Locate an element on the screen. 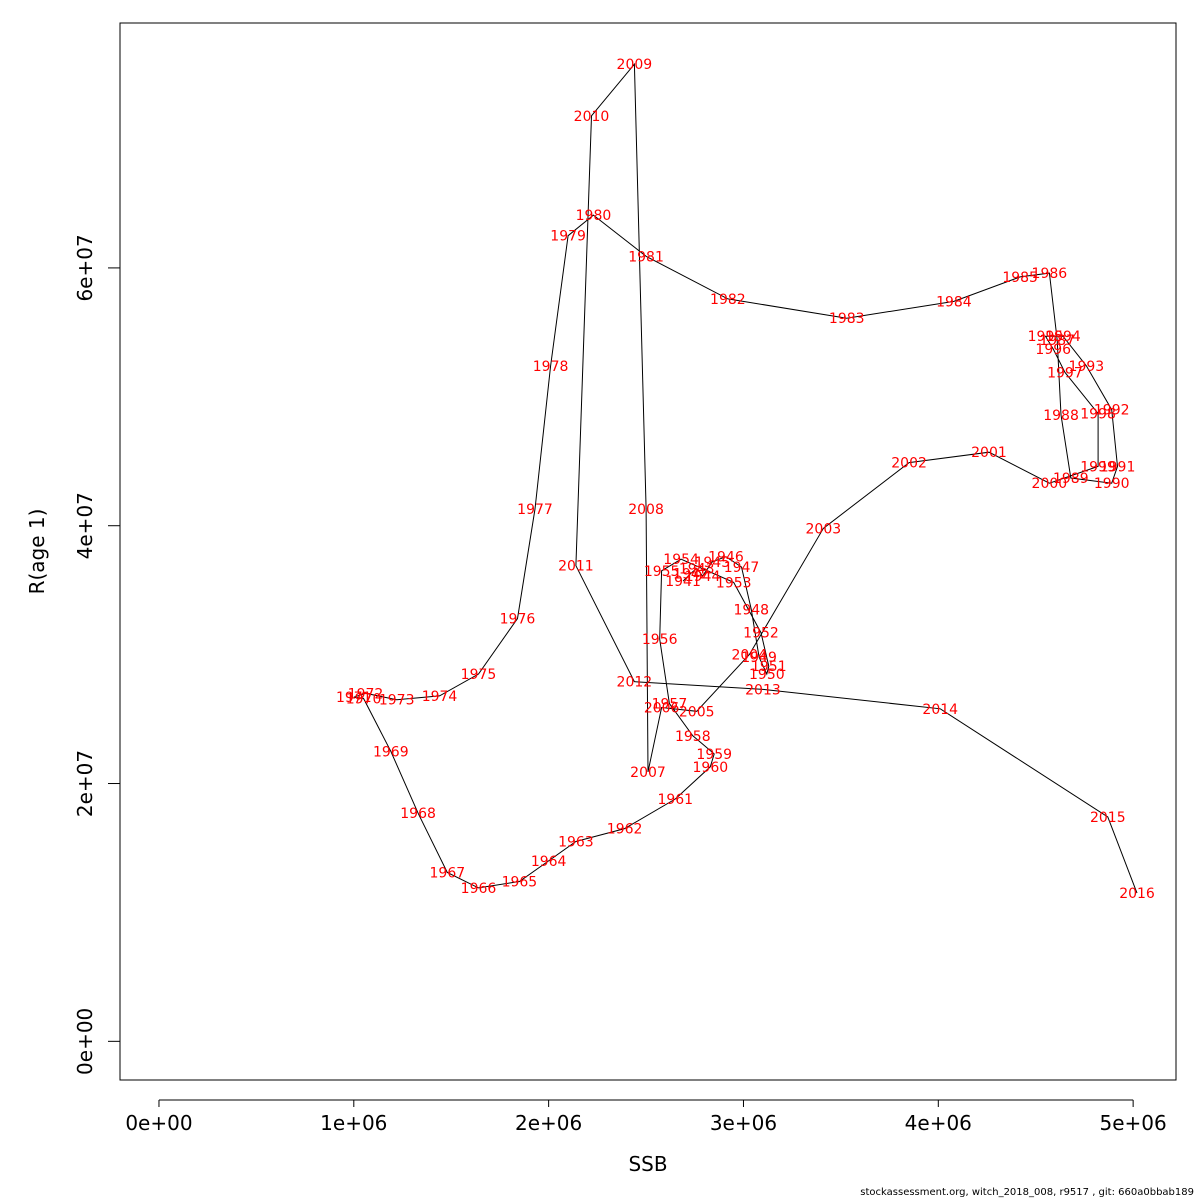  year-label-2014: 2014 is located at coordinates (940, 710).